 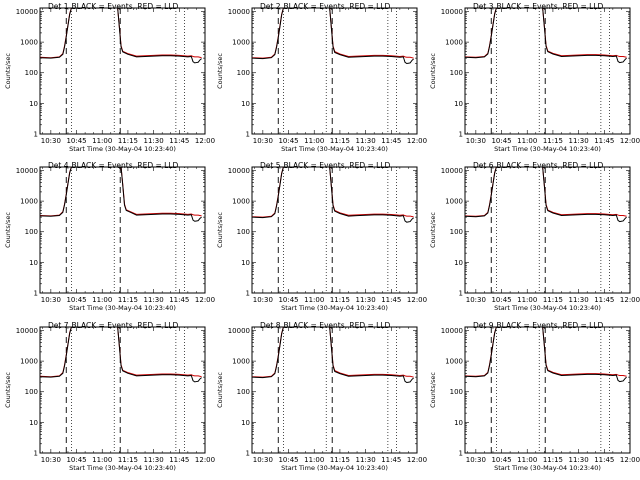 I want to click on panel-title: Det 7 BLACK = Events, RED = LLD, so click(x=113, y=325).